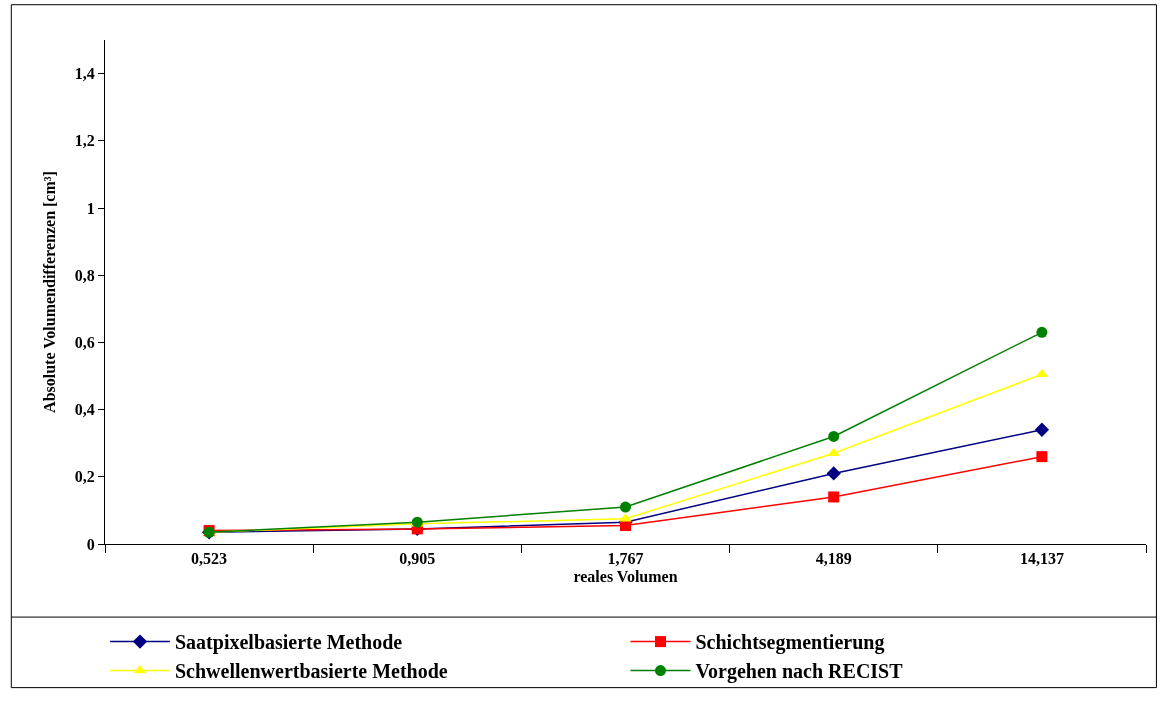 The width and height of the screenshot is (1161, 702). I want to click on y-tick-label: 0,4, so click(84, 410).